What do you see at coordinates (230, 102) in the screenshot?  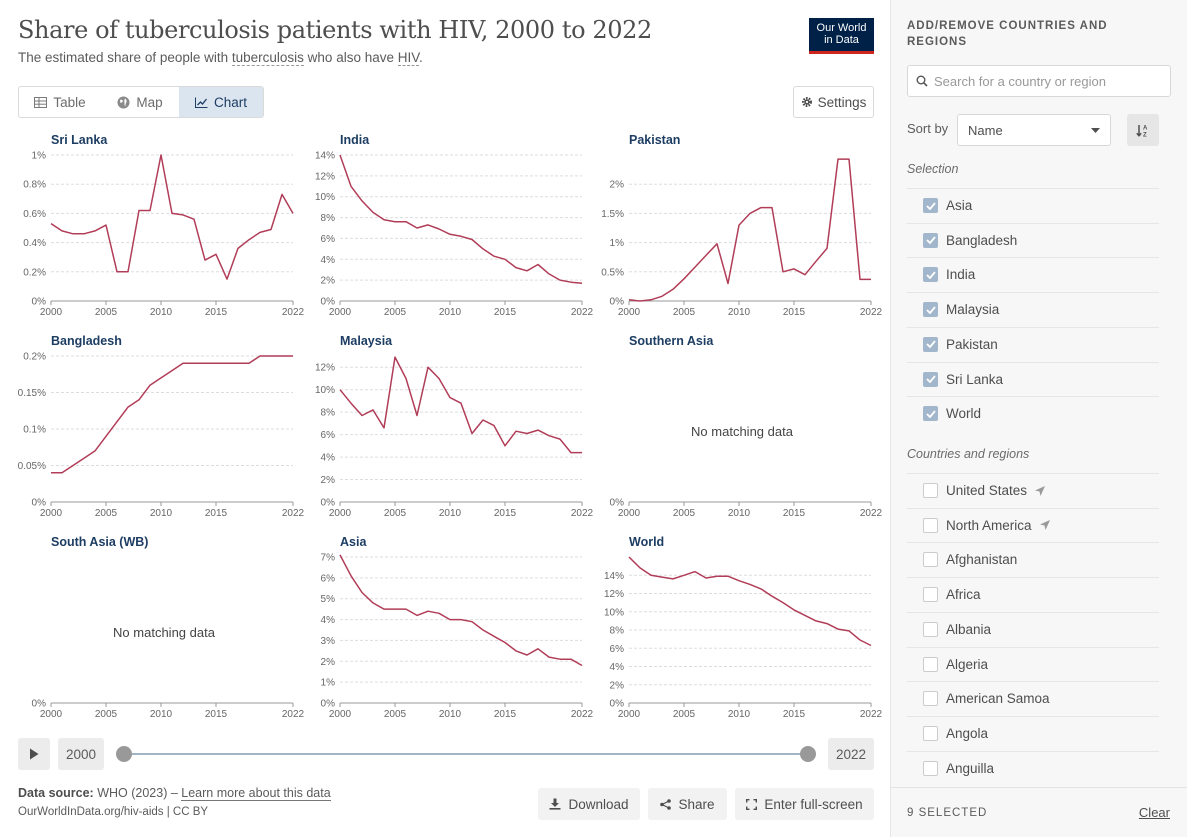 I see `tab-label: Chart` at bounding box center [230, 102].